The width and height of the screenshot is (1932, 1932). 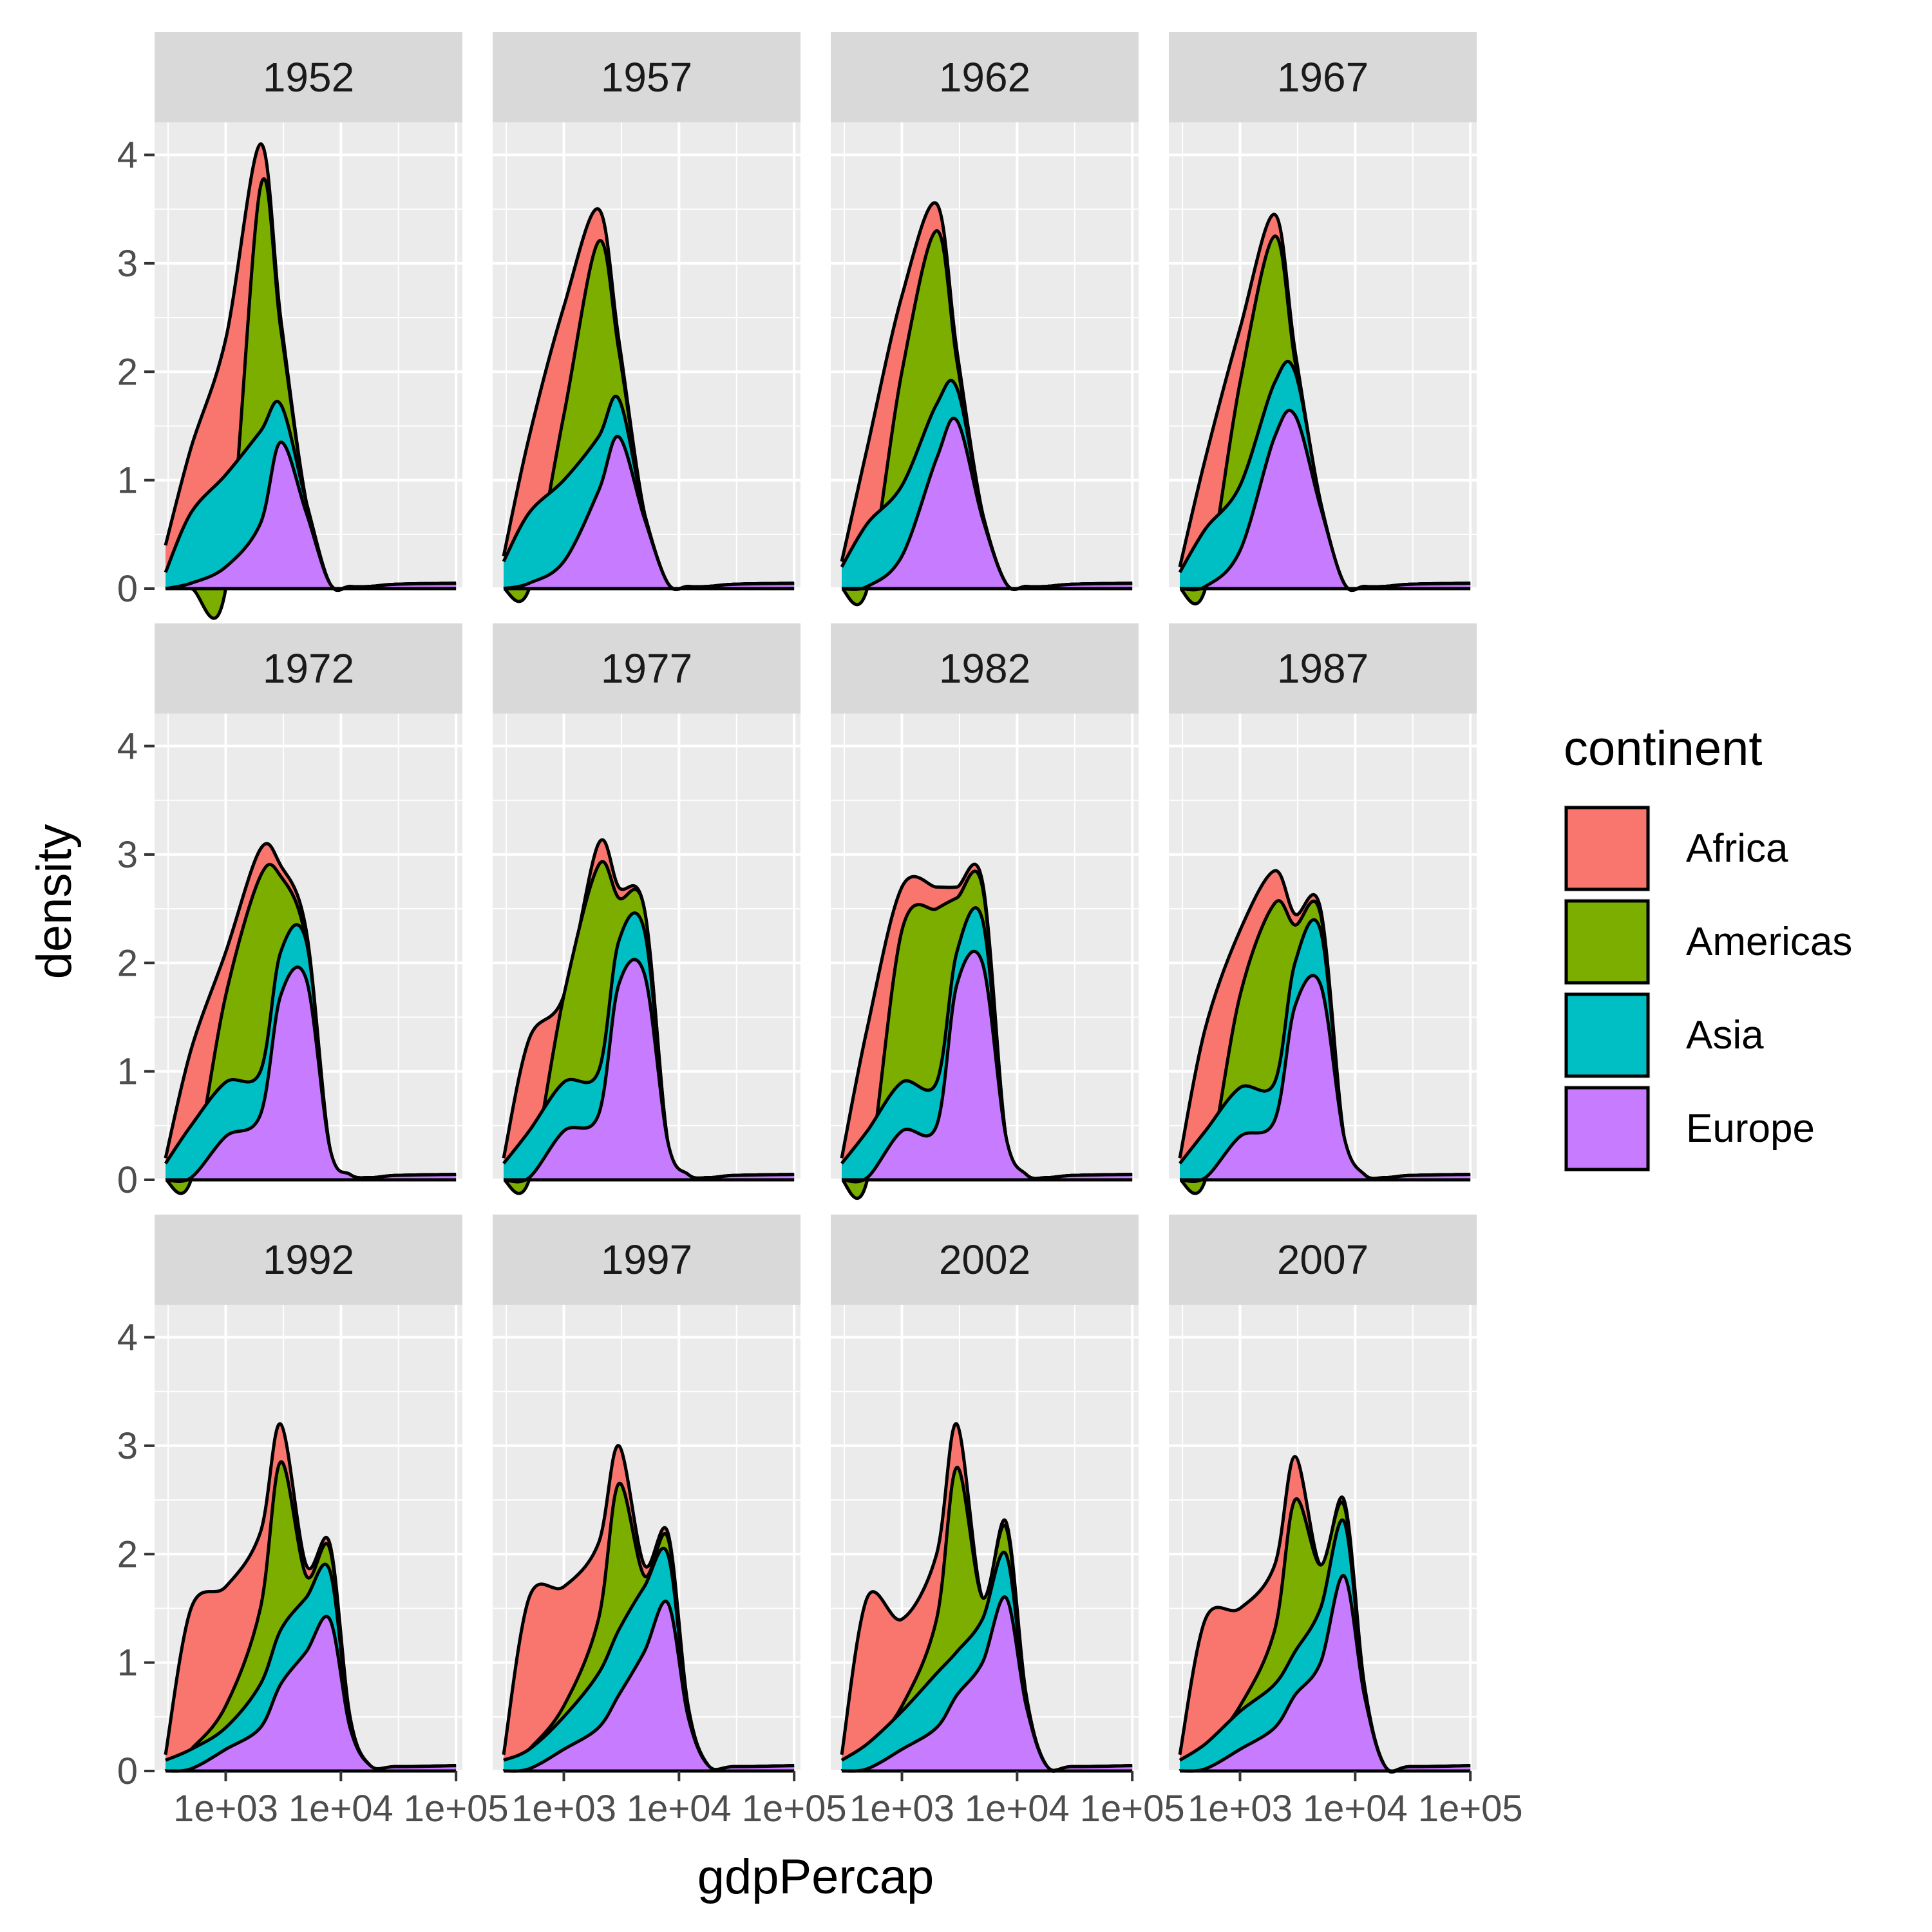 I want to click on legend-label: Americas, so click(x=1769, y=942).